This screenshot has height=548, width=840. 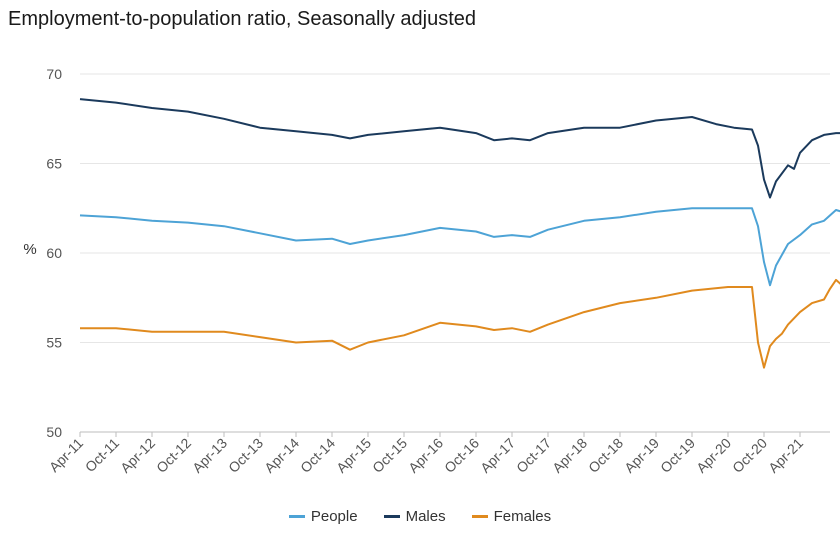 I want to click on x-tick-label: Oct-13, so click(x=245, y=455).